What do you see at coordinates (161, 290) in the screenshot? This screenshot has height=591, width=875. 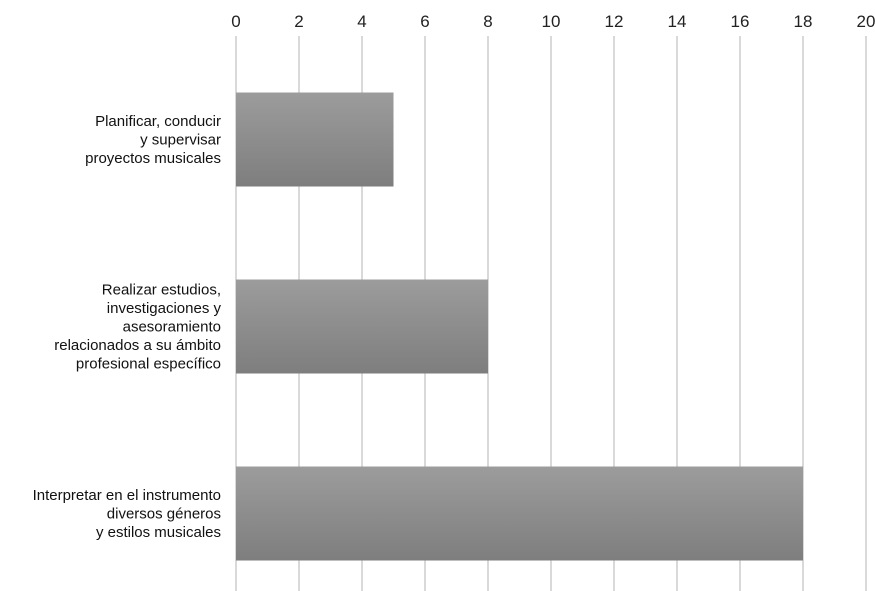 I see `category-label-line: Realizar estudios,` at bounding box center [161, 290].